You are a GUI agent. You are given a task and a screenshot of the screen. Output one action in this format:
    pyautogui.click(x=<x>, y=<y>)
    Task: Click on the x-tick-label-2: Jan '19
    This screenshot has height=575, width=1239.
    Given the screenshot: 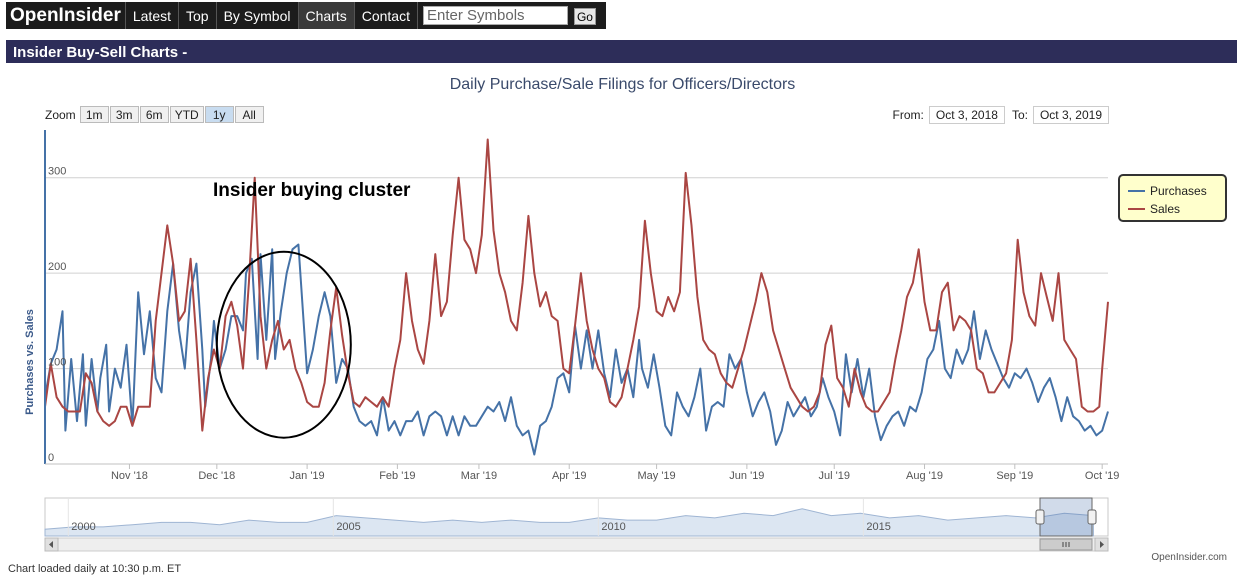 What is the action you would take?
    pyautogui.click(x=307, y=476)
    